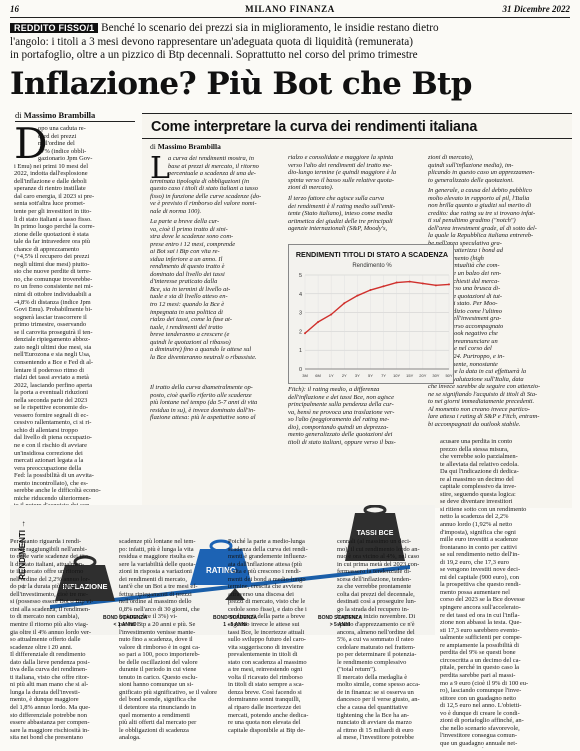 This screenshot has width=580, height=751. What do you see at coordinates (268, 715) in the screenshot?
I see `text-line: mercati, potendo anche dedica-` at bounding box center [268, 715].